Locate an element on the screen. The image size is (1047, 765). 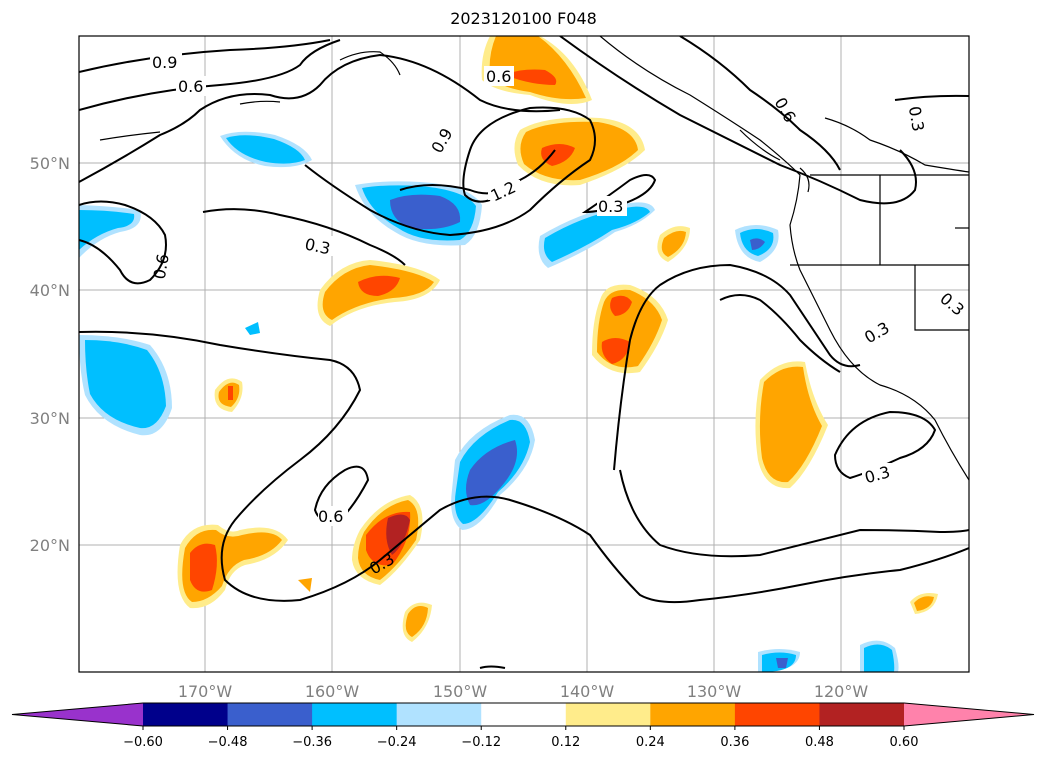
colorbar-tick-label: −0.24 is located at coordinates (397, 742).